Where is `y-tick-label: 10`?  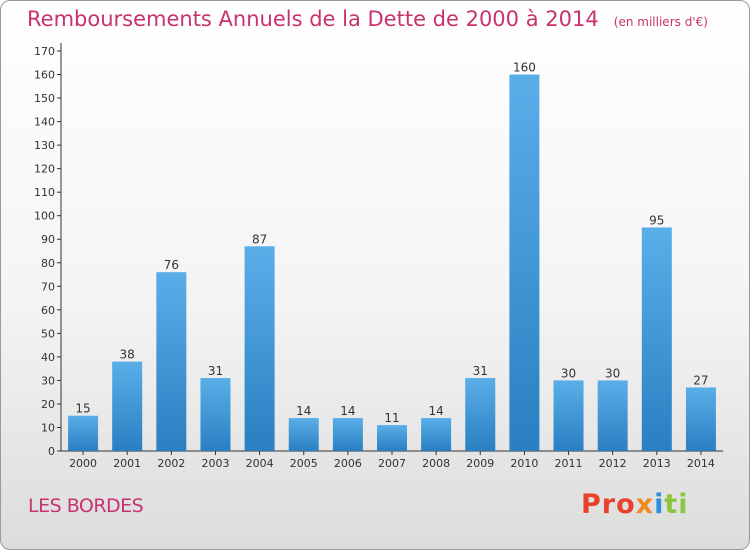 y-tick-label: 10 is located at coordinates (48, 427).